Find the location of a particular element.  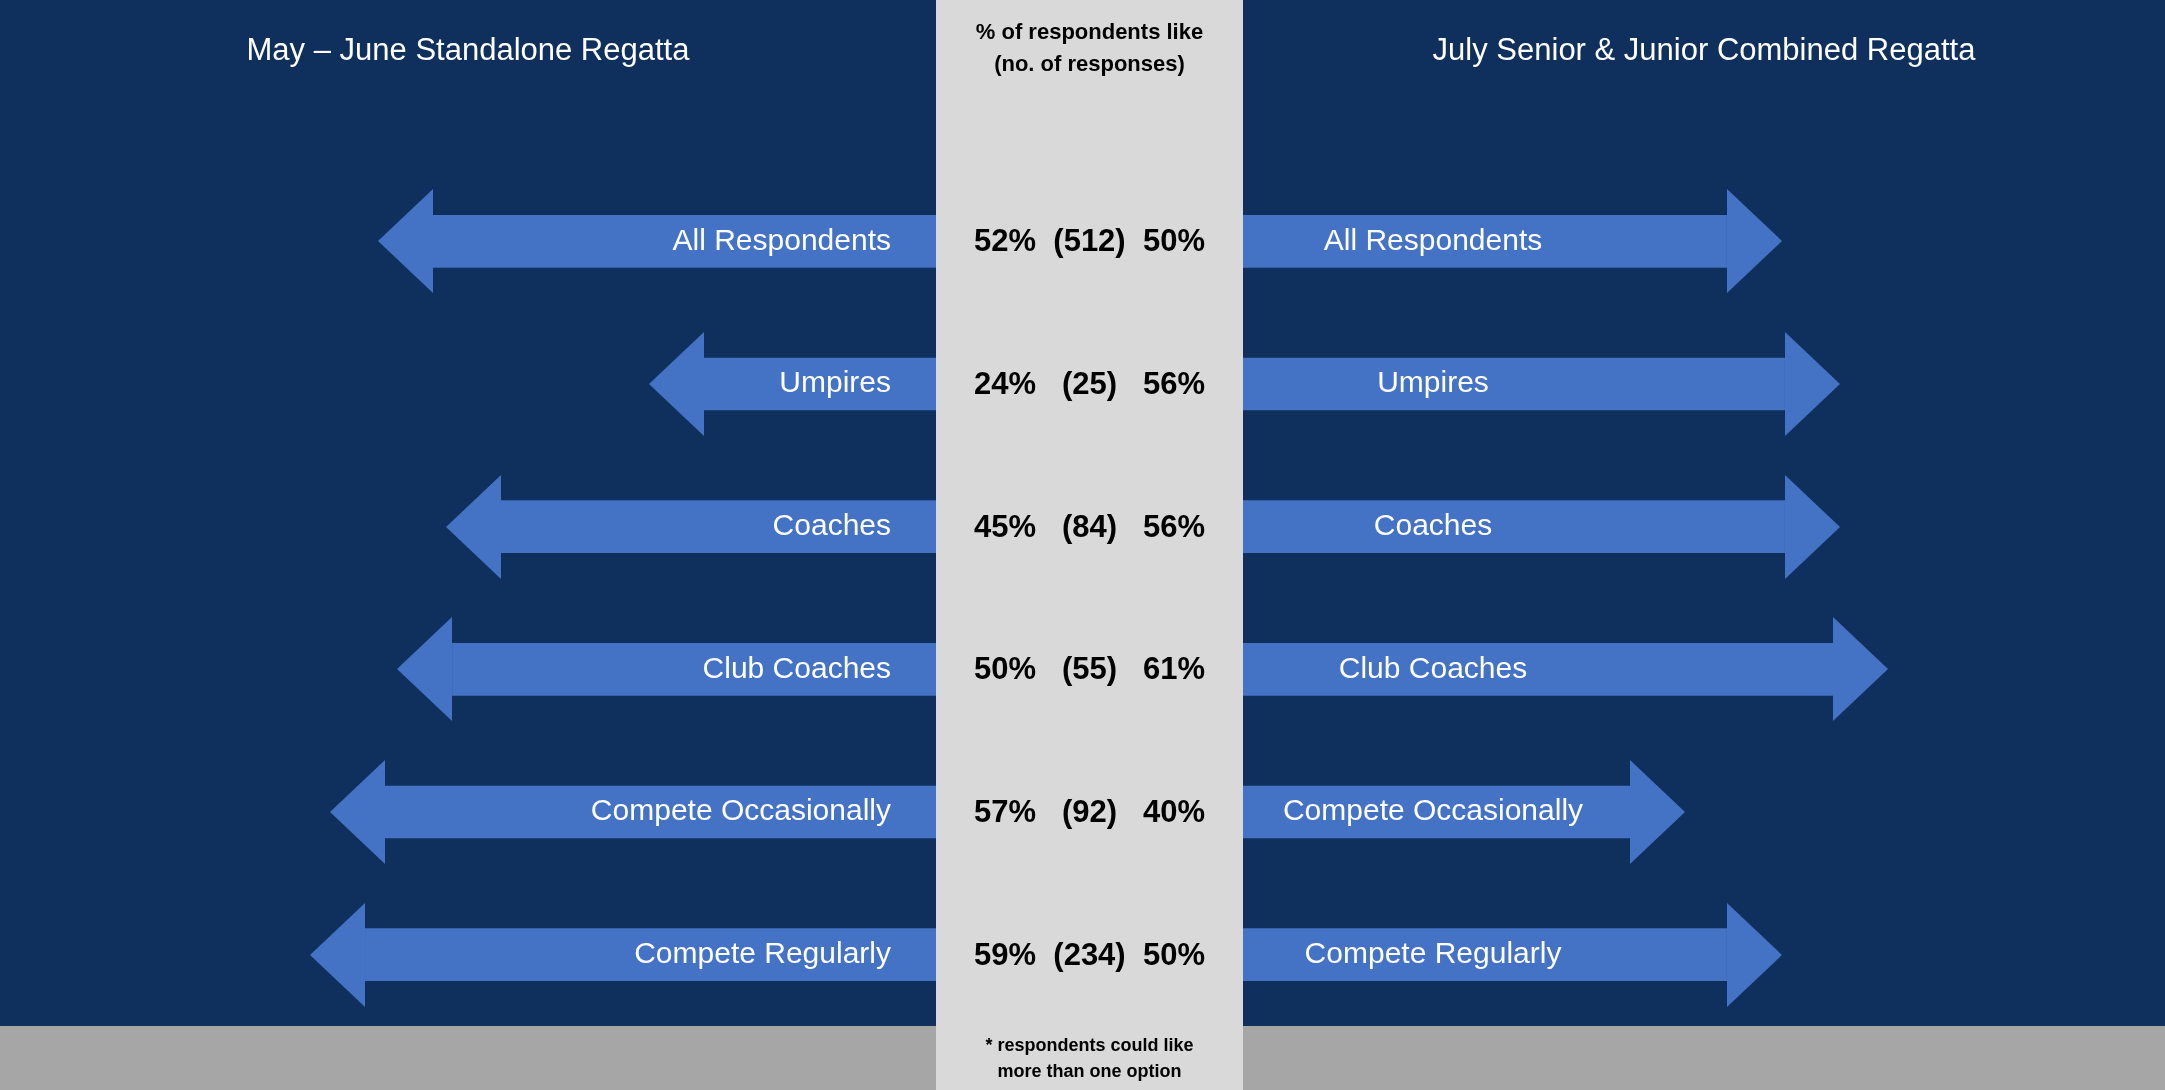

data-label: 59% is located at coordinates (1004, 954).